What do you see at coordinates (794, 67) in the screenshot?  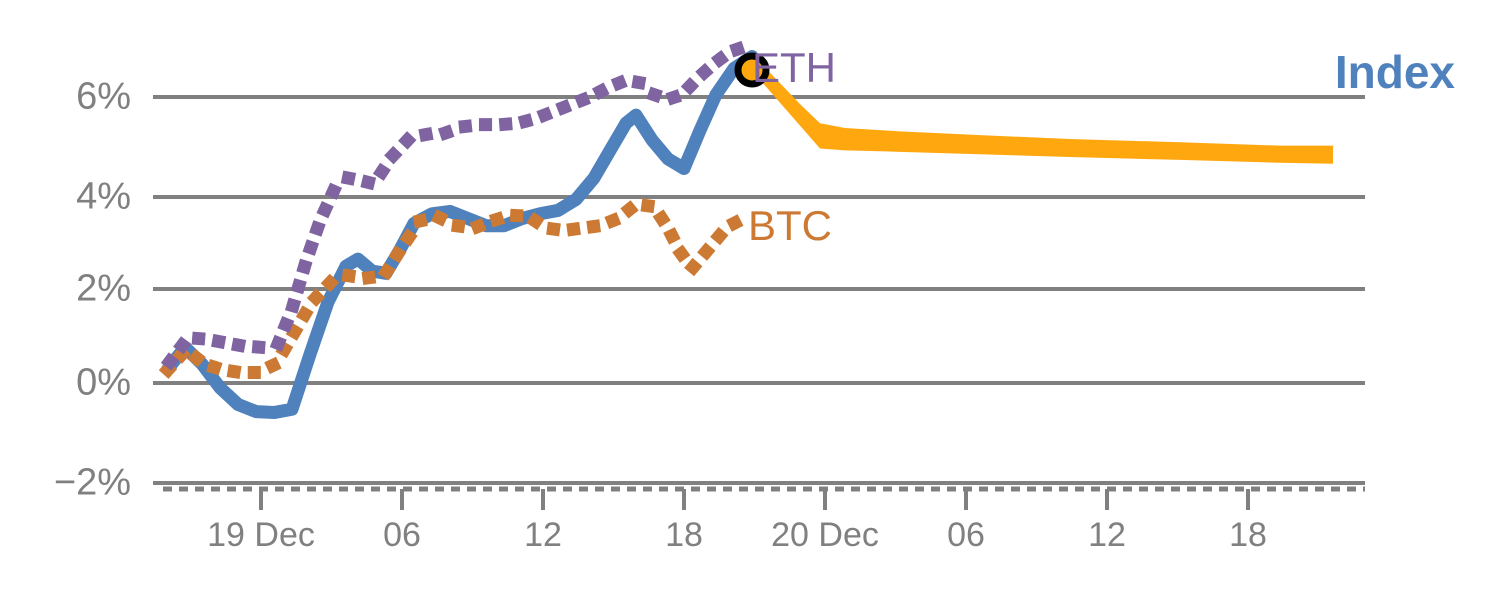 I see `series-label-eth: ETH` at bounding box center [794, 67].